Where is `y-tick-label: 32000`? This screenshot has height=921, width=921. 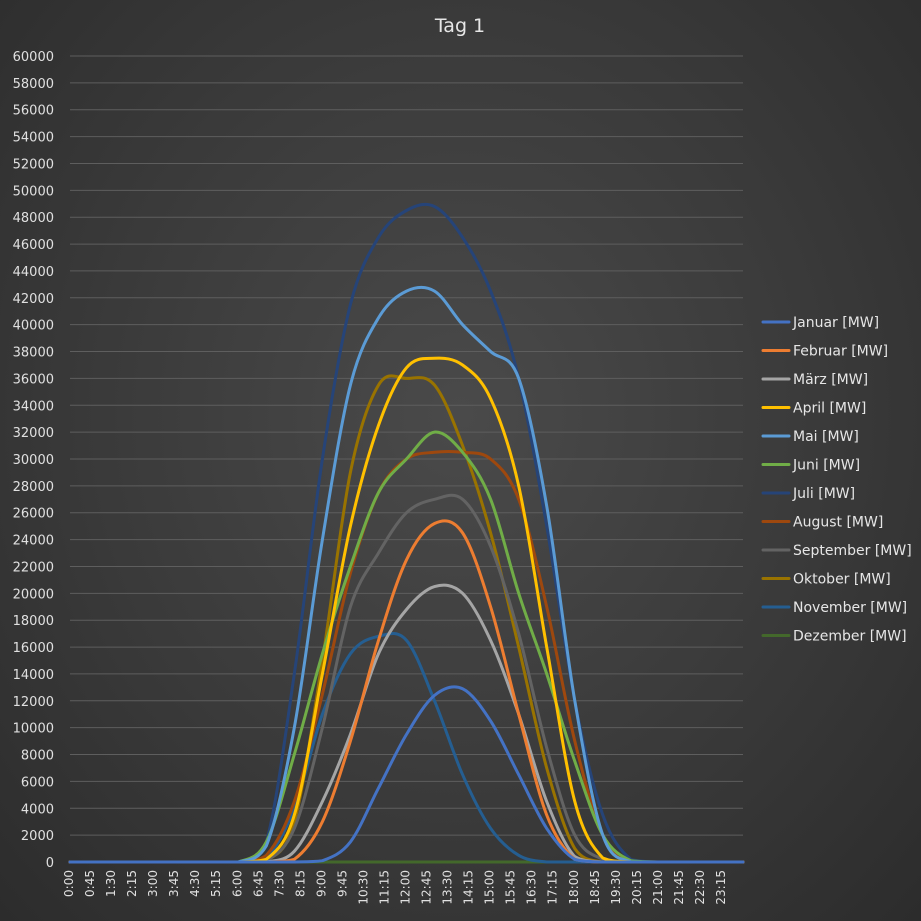 y-tick-label: 32000 is located at coordinates (33, 433).